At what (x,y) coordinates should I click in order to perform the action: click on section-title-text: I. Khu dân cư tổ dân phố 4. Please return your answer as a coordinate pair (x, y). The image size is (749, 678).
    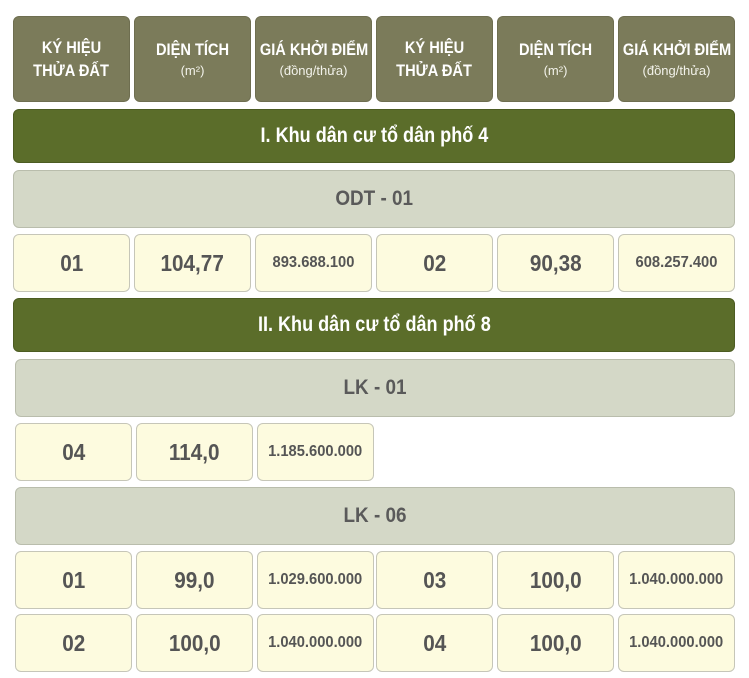
    Looking at the image, I should click on (374, 135).